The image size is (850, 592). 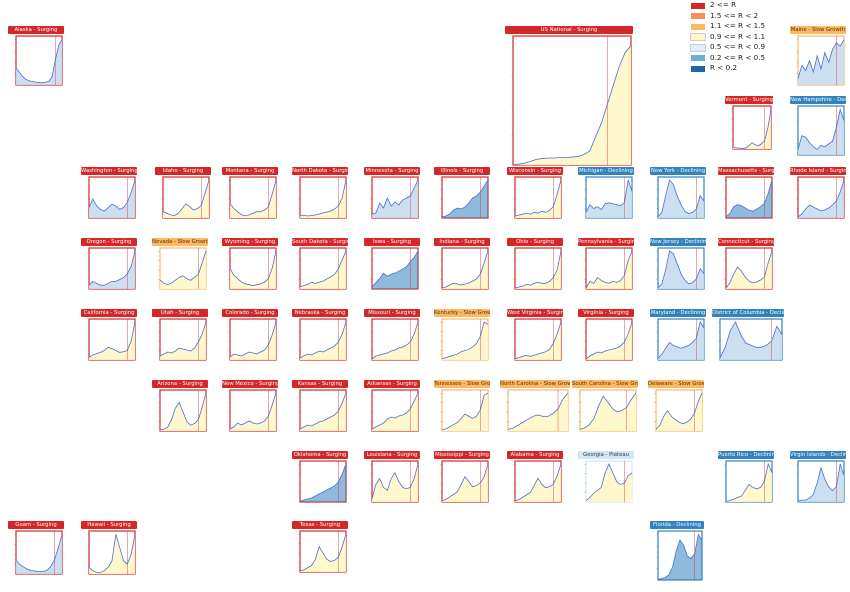 What do you see at coordinates (678, 196) in the screenshot?
I see `state-panel-new-york-declining: New York - Declining` at bounding box center [678, 196].